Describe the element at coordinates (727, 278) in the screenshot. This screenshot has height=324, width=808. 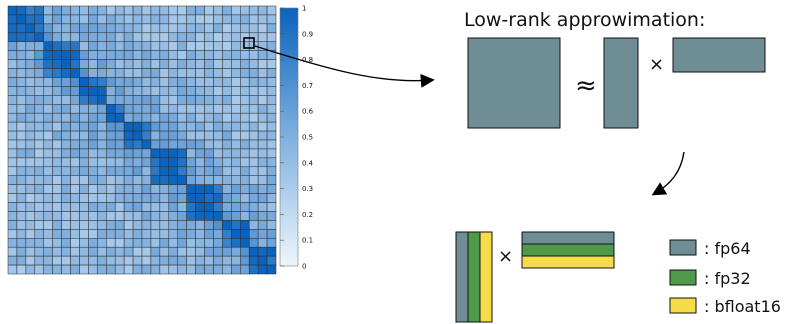
I see `legend-label-fp32: : fp32` at that location.